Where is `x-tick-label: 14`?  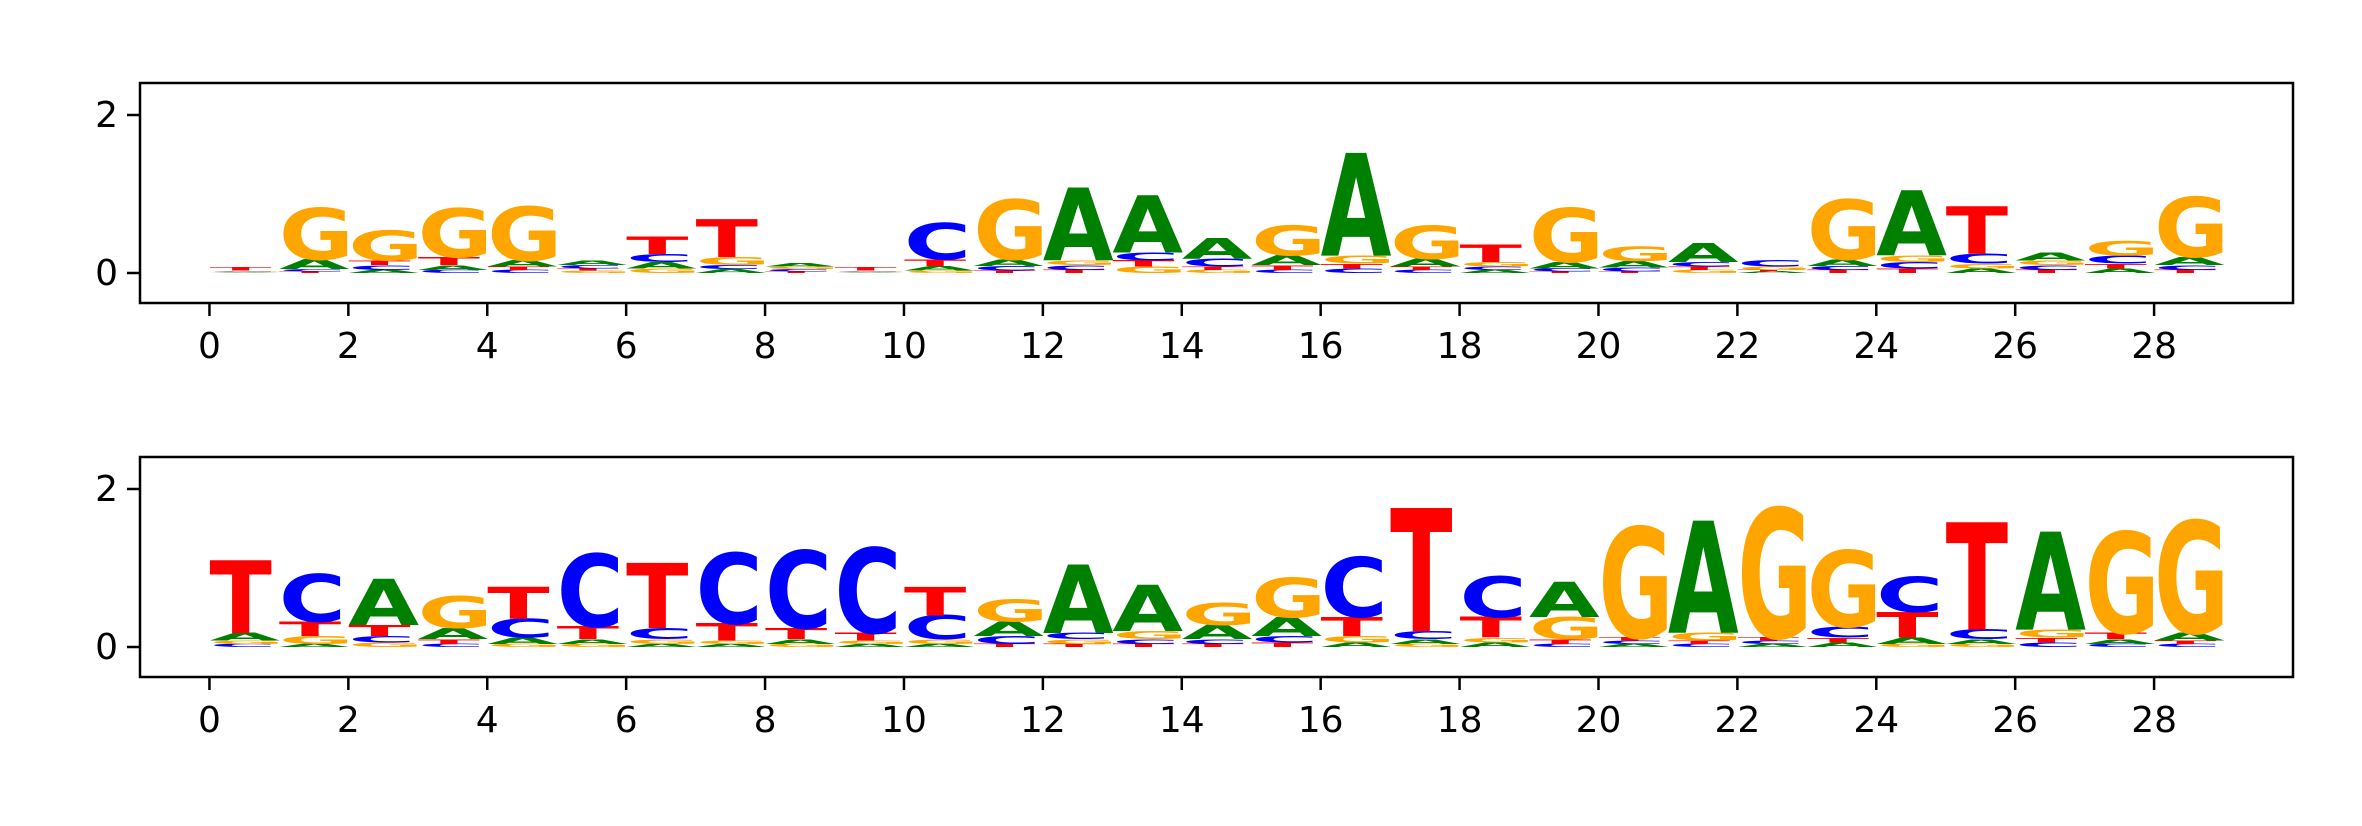 x-tick-label: 14 is located at coordinates (1182, 720).